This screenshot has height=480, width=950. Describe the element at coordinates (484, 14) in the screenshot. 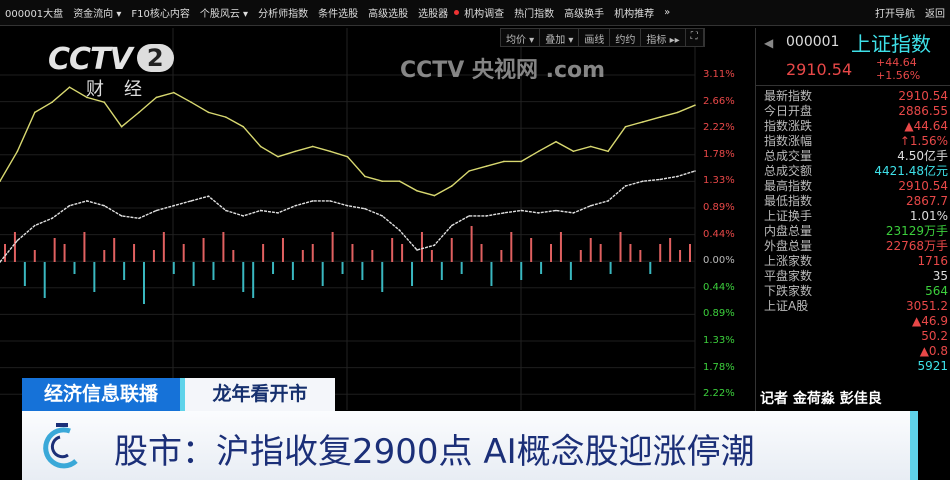

I see `nav-item: 机构调查` at that location.